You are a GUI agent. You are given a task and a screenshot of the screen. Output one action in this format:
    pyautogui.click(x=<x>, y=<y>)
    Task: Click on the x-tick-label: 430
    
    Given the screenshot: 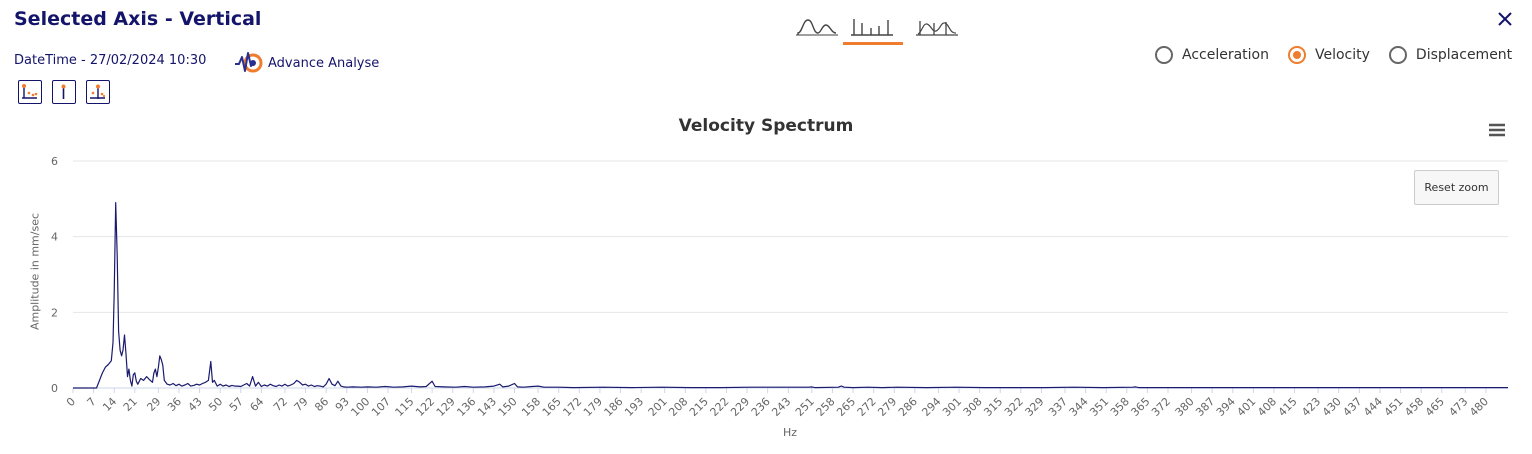 What is the action you would take?
    pyautogui.click(x=1332, y=407)
    